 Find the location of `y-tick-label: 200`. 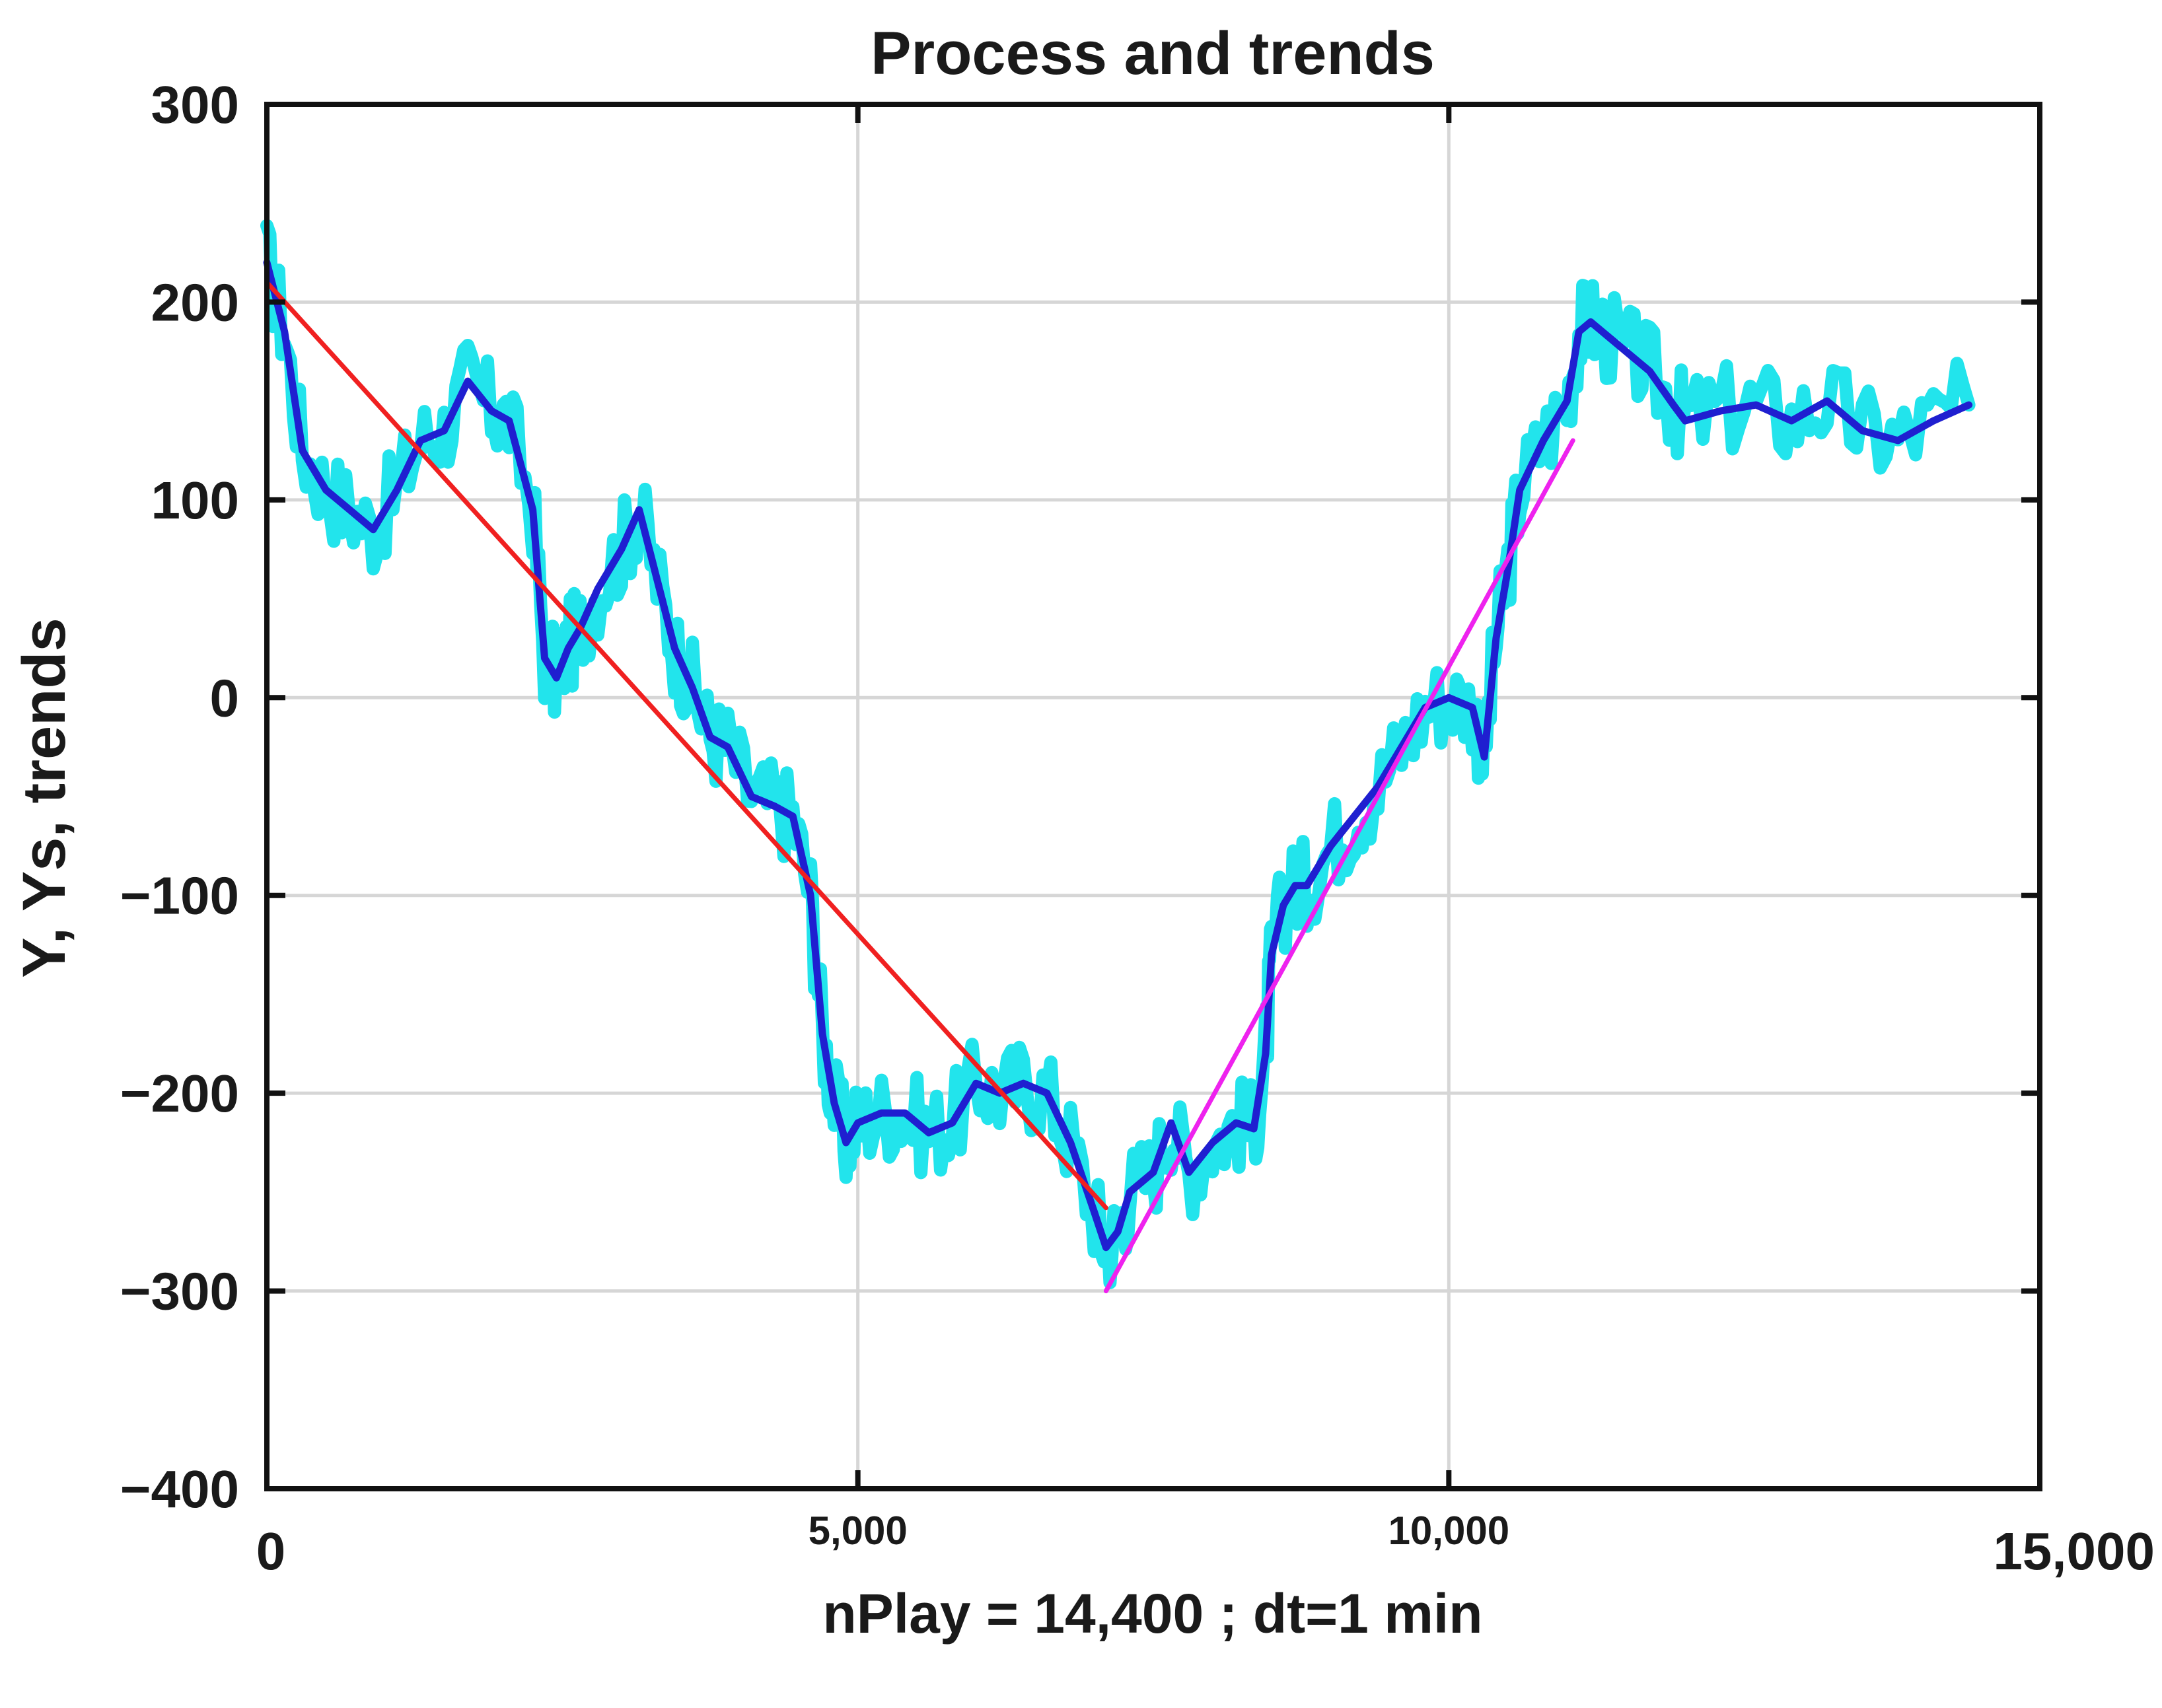

y-tick-label: 200 is located at coordinates (195, 302).